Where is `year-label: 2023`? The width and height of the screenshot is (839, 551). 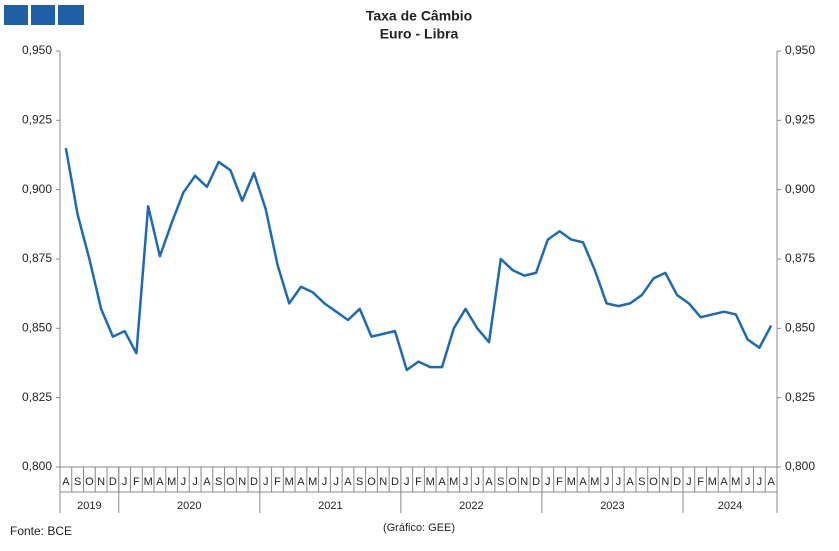 year-label: 2023 is located at coordinates (612, 506).